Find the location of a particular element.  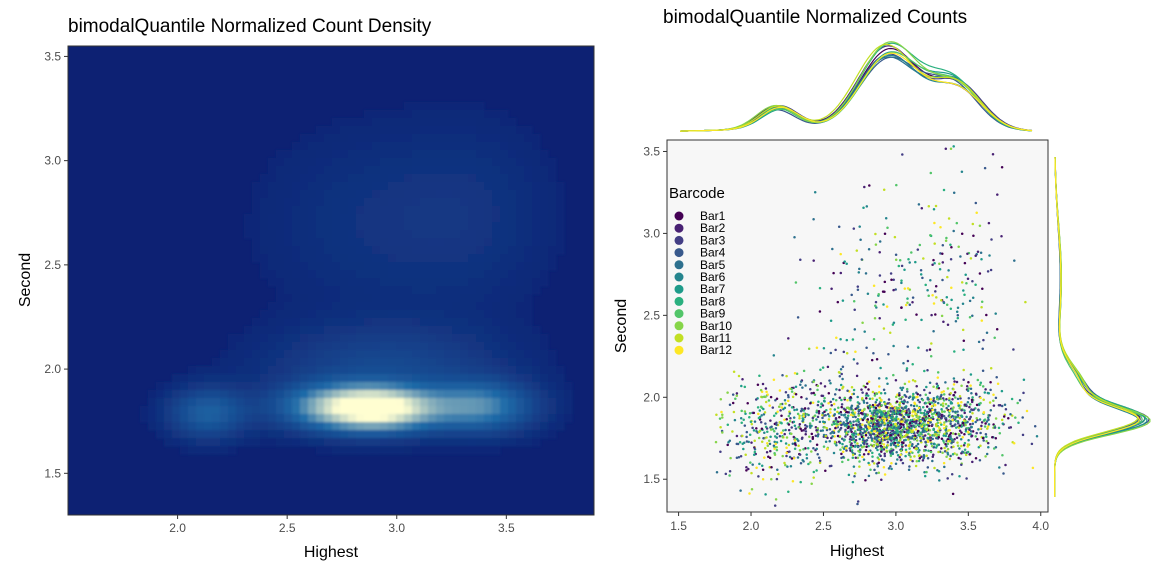

density-y-title: Second is located at coordinates (25, 280).